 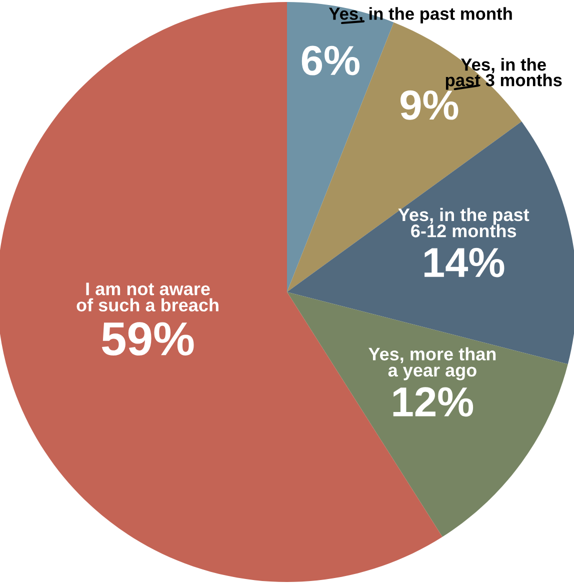 What do you see at coordinates (331, 61) in the screenshot?
I see `data-label: 6%` at bounding box center [331, 61].